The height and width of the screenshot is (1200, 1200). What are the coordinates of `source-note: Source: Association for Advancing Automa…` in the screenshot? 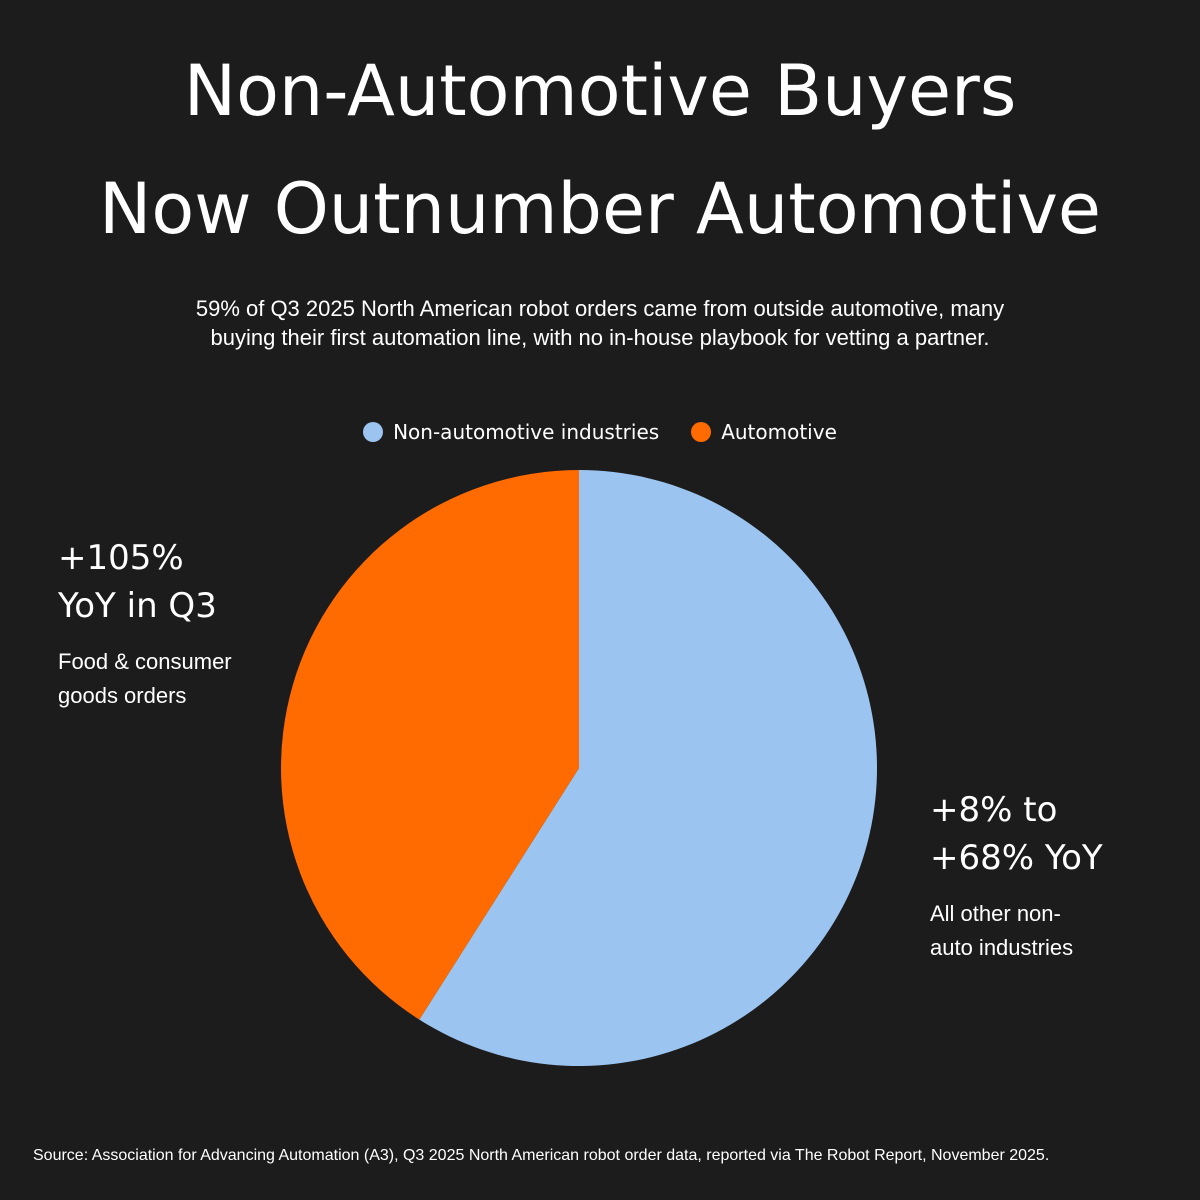 It's located at (541, 1155).